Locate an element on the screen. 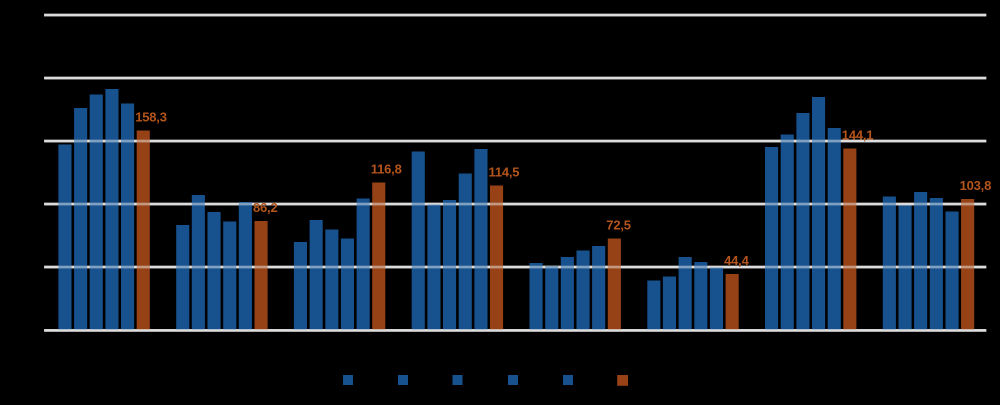 This screenshot has width=1000, height=405. svg-text: 72,5 is located at coordinates (618, 224).